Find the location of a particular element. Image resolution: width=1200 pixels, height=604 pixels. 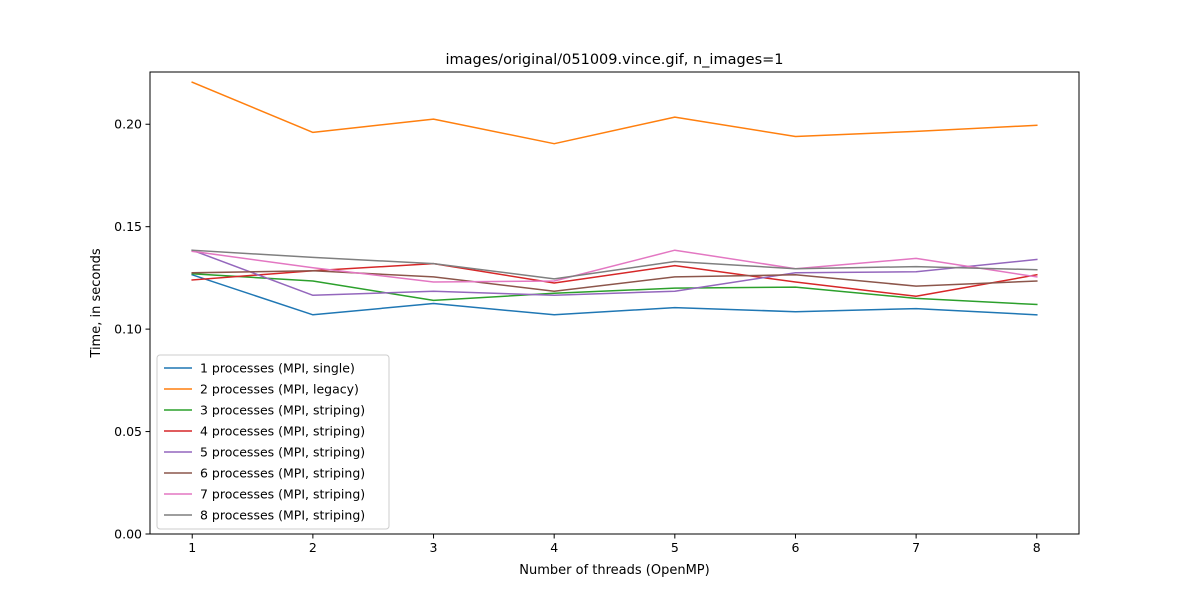

y-tick-label: 0.15 is located at coordinates (128, 226).